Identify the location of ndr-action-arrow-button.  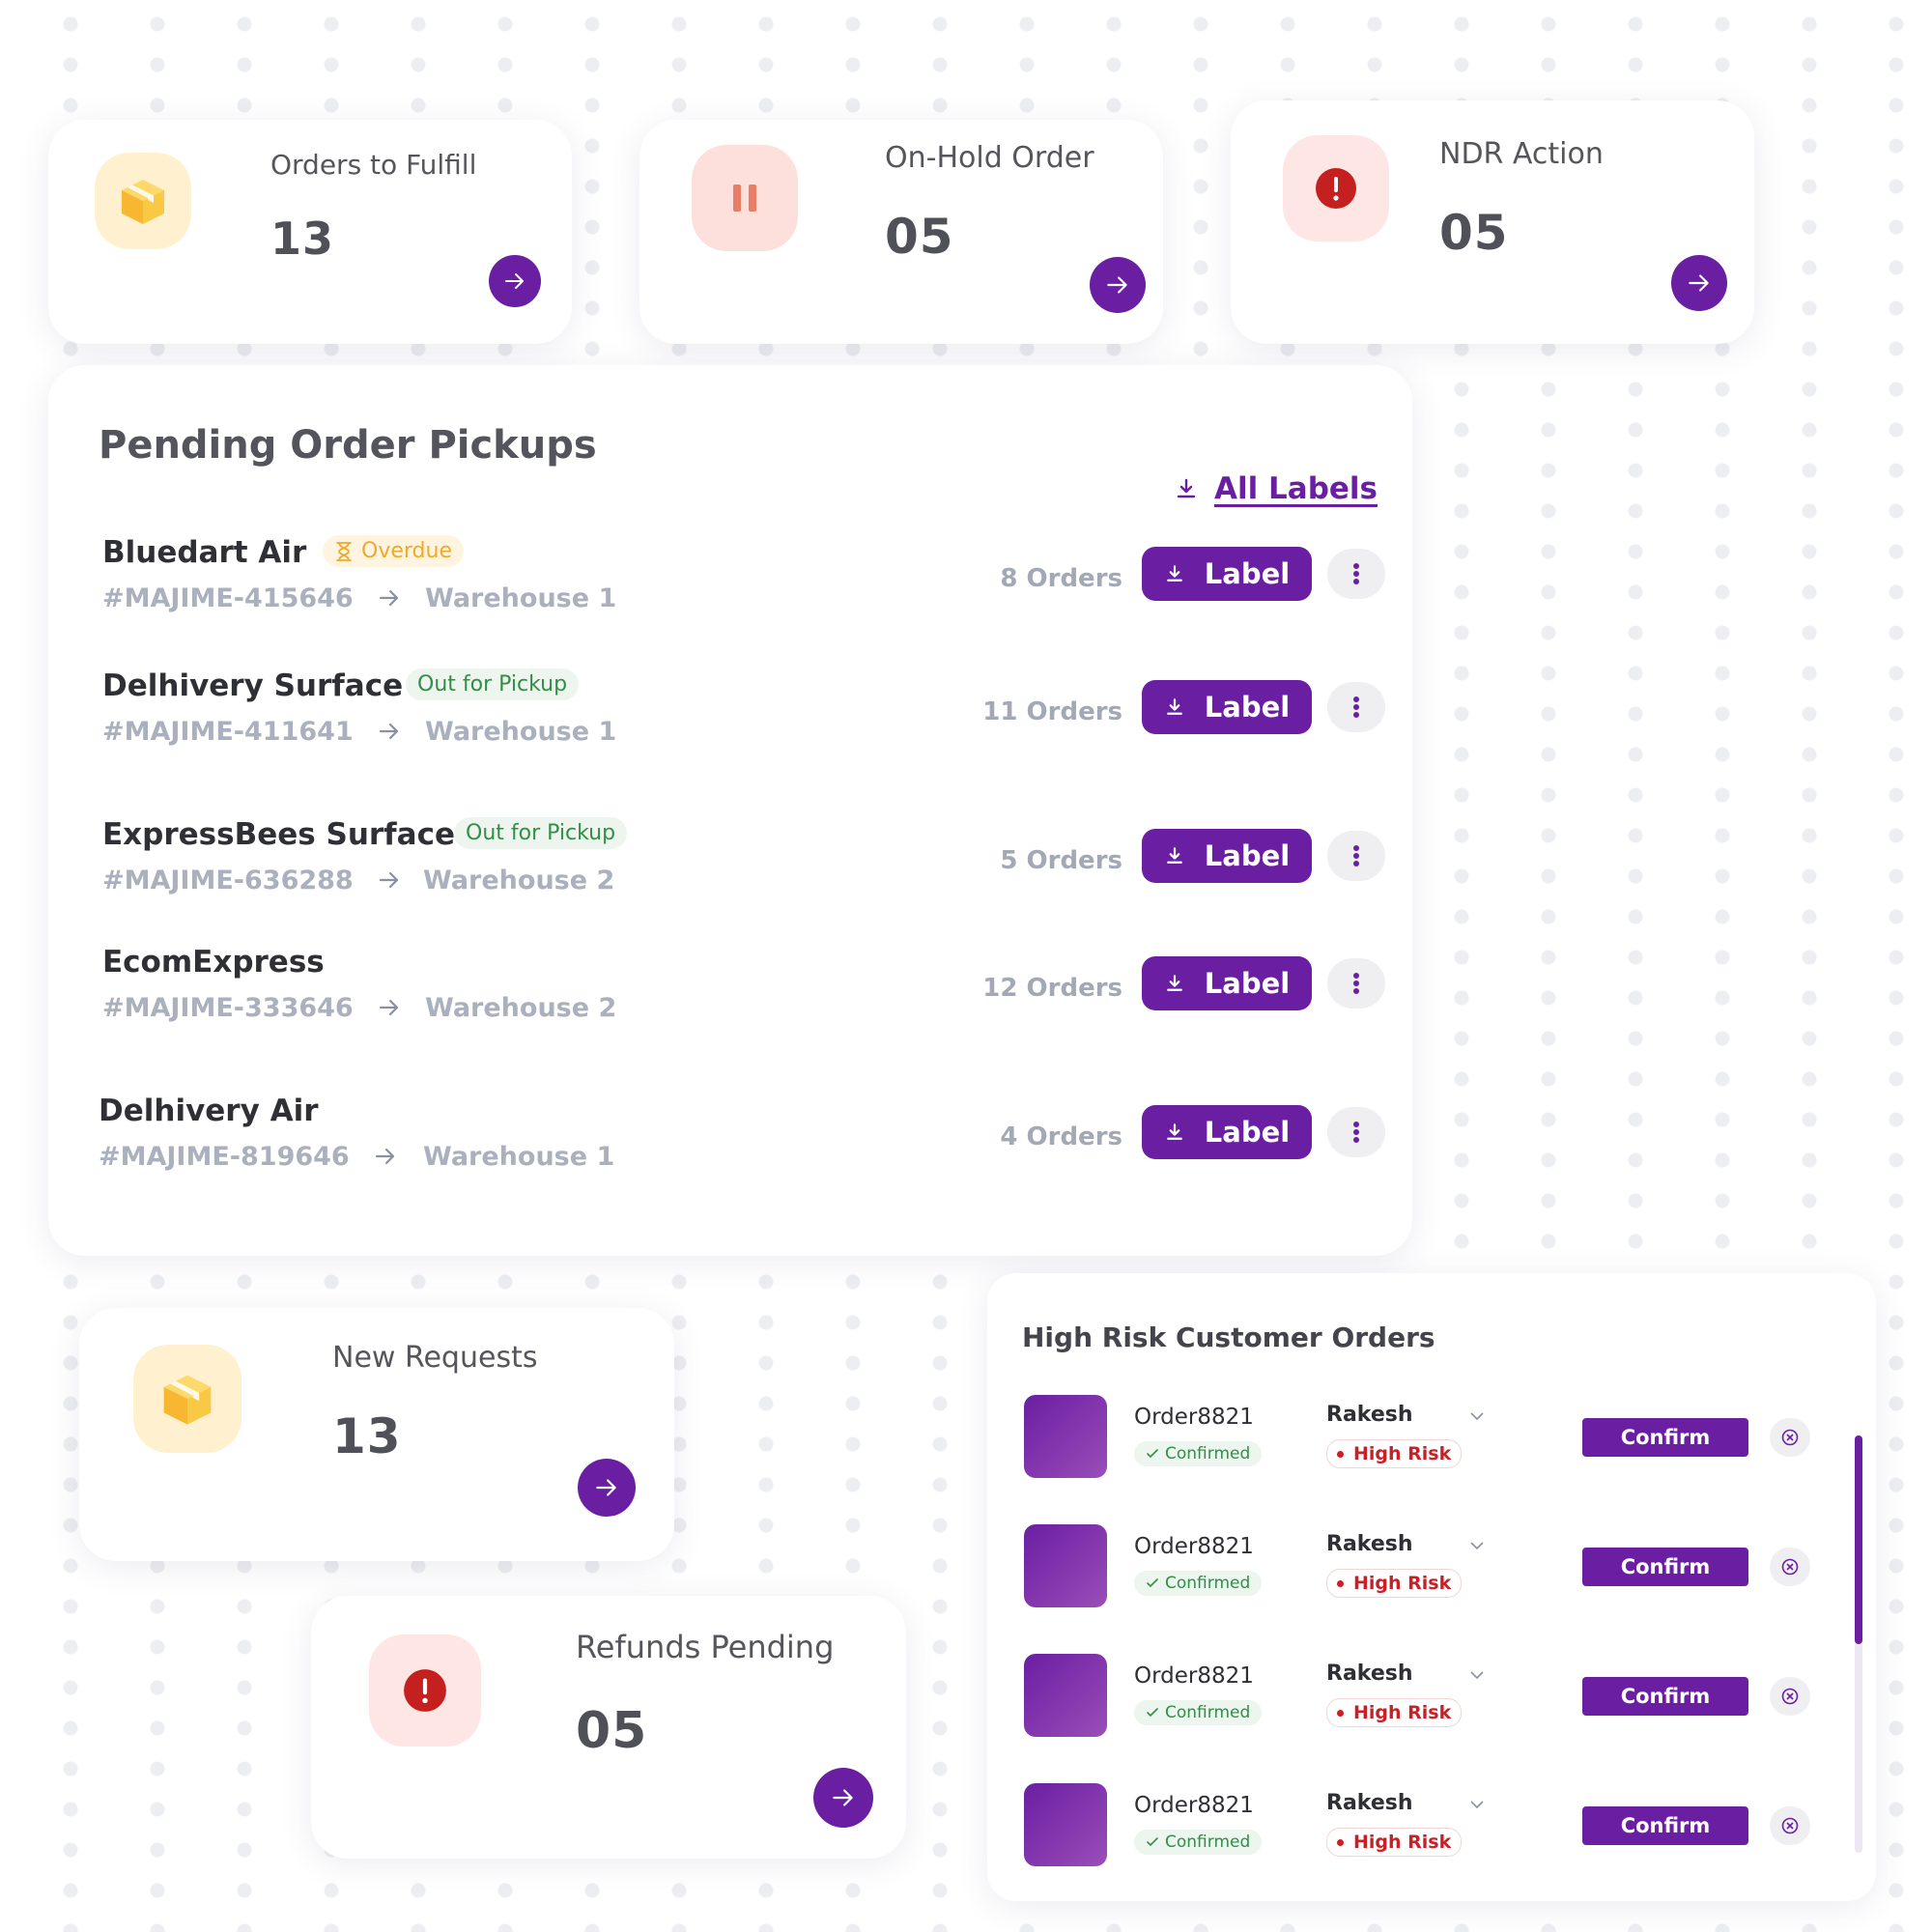
(1699, 283).